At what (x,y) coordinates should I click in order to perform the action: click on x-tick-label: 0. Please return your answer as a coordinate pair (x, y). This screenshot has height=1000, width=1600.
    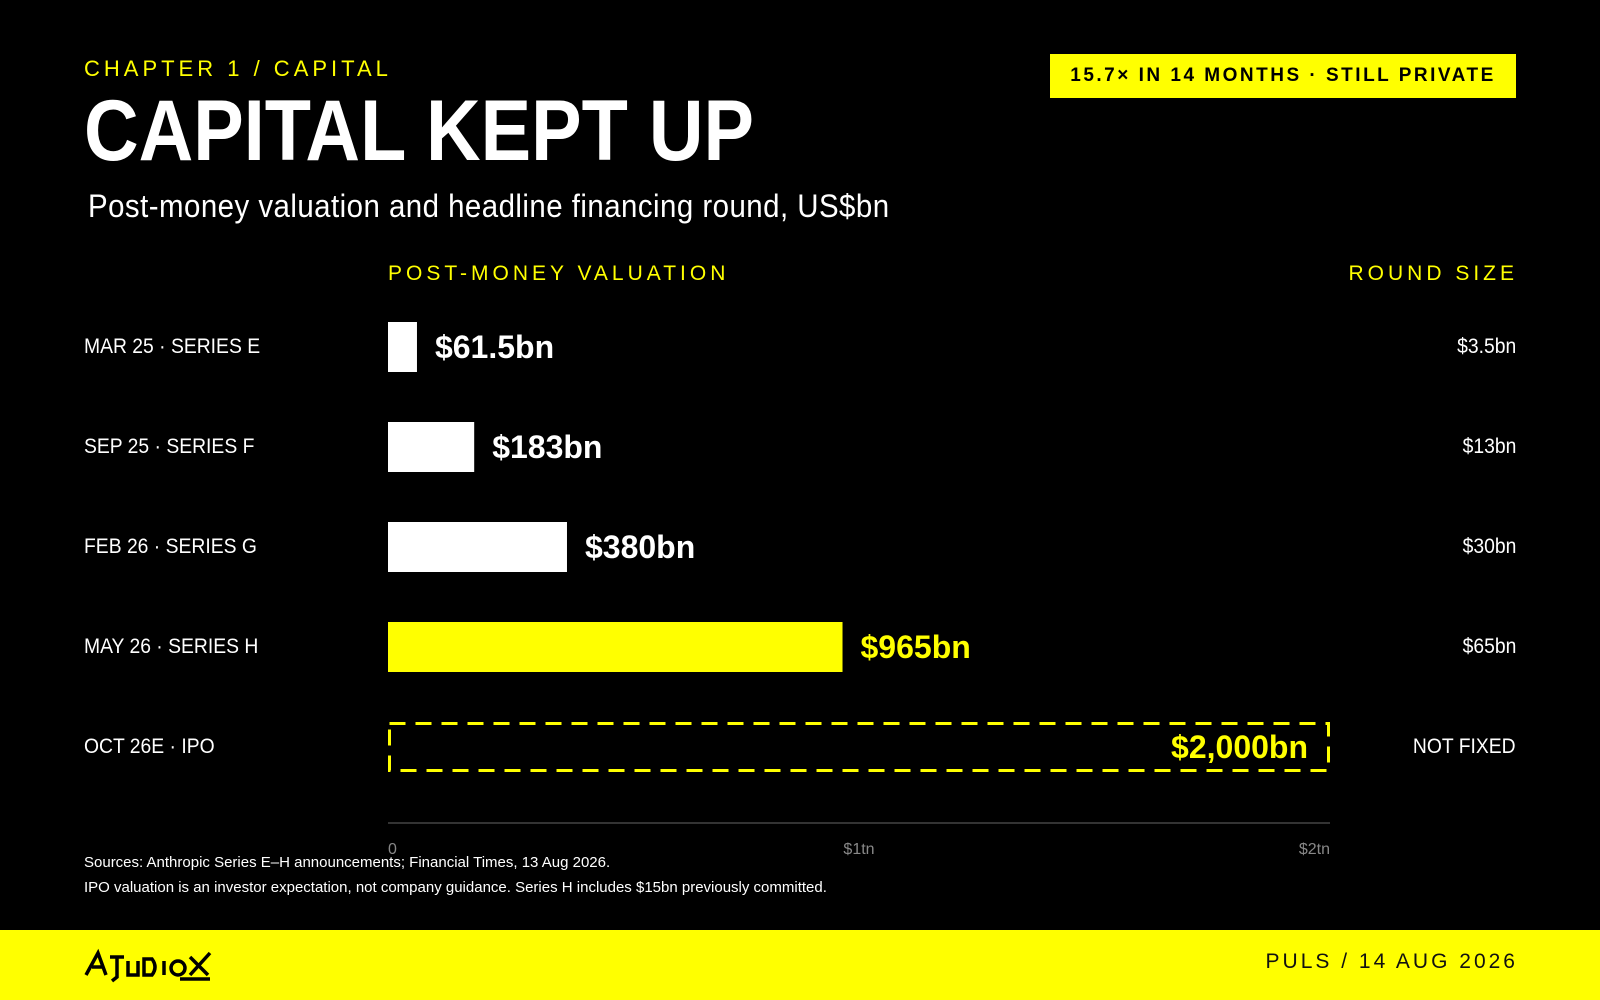
    Looking at the image, I should click on (392, 849).